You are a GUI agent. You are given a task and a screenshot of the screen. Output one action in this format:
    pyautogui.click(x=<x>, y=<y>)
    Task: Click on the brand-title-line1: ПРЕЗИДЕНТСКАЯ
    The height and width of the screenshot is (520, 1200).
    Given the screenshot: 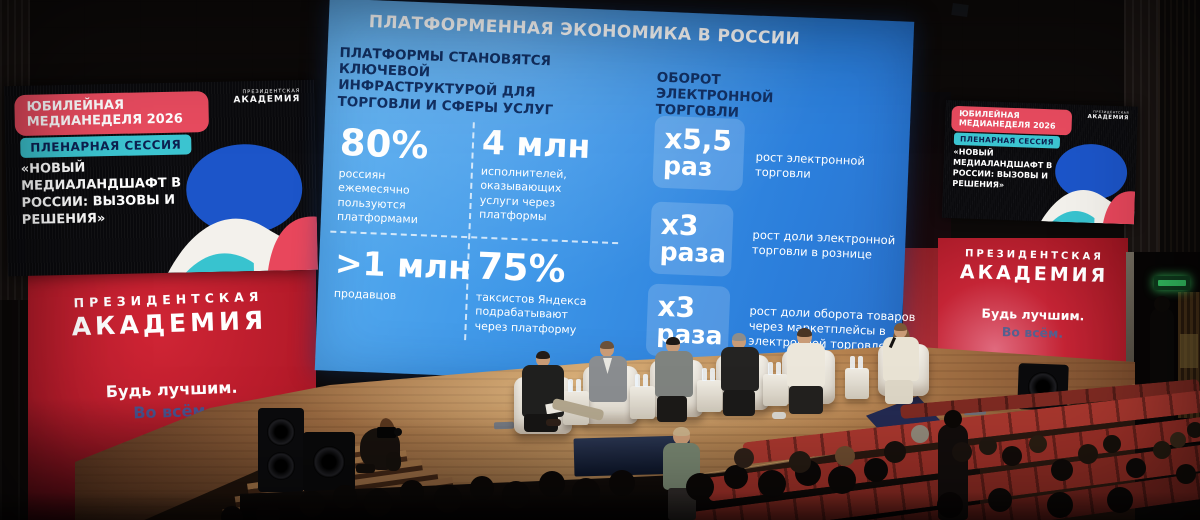 What is the action you would take?
    pyautogui.click(x=168, y=299)
    